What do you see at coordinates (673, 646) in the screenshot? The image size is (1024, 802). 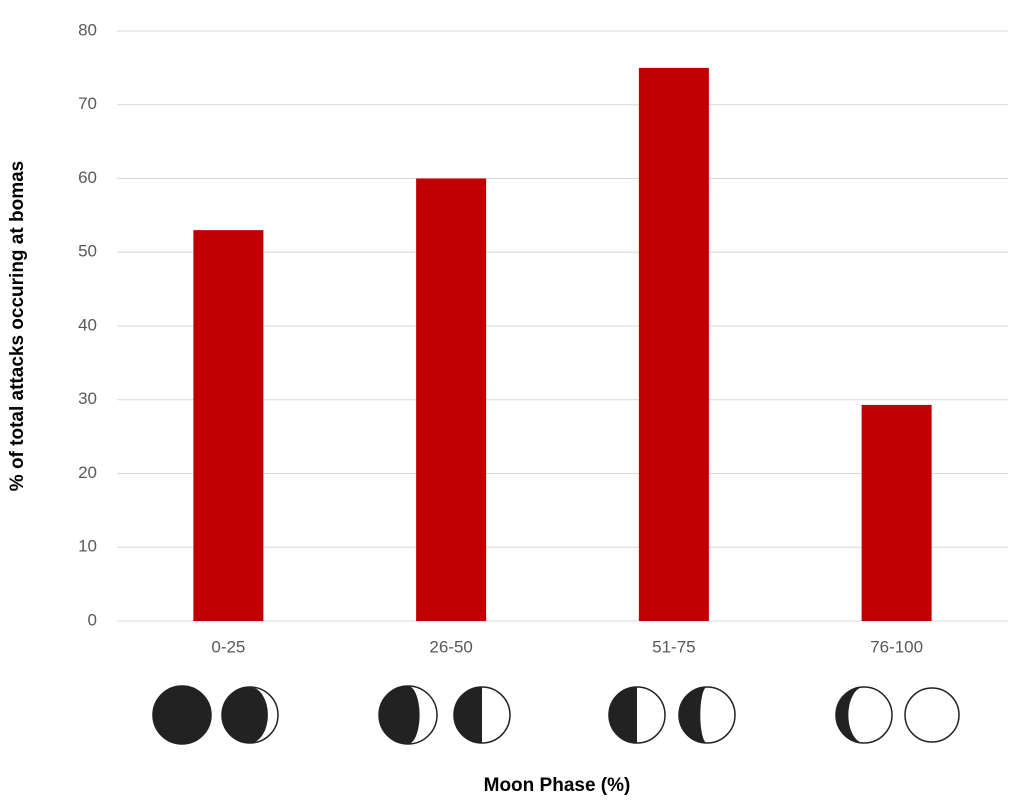 I see `x-tick-label: 51-75` at bounding box center [673, 646].